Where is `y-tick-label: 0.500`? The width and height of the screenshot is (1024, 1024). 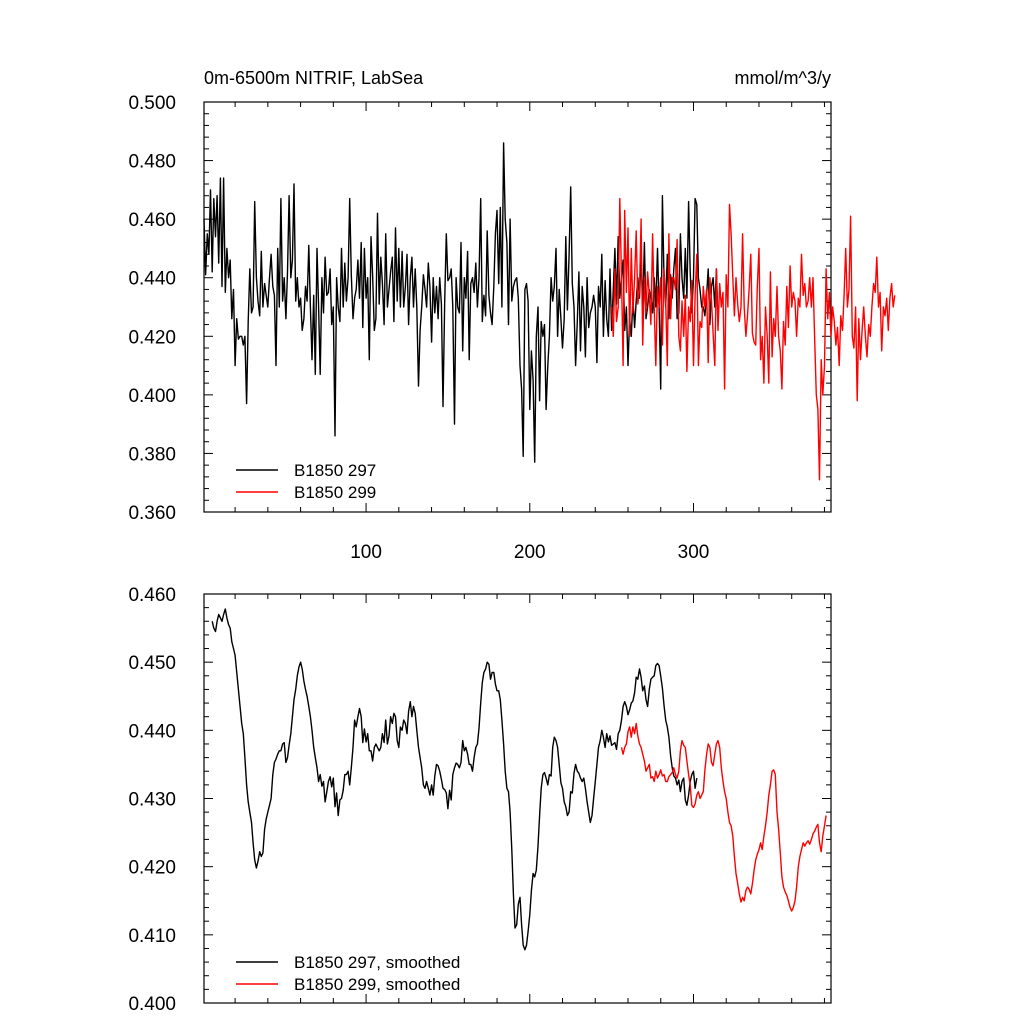
y-tick-label: 0.500 is located at coordinates (152, 103).